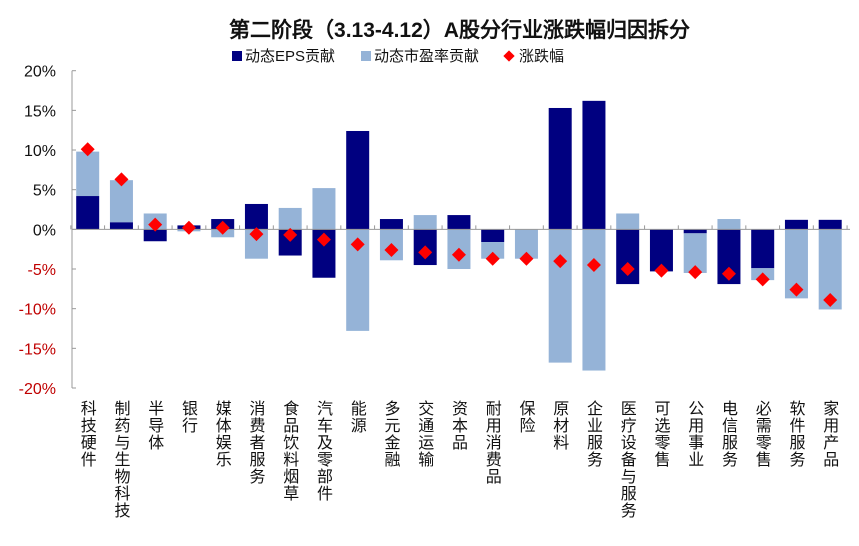 Image resolution: width=859 pixels, height=546 pixels. What do you see at coordinates (559, 425) in the screenshot?
I see `x-tick-label: 原材料` at bounding box center [559, 425].